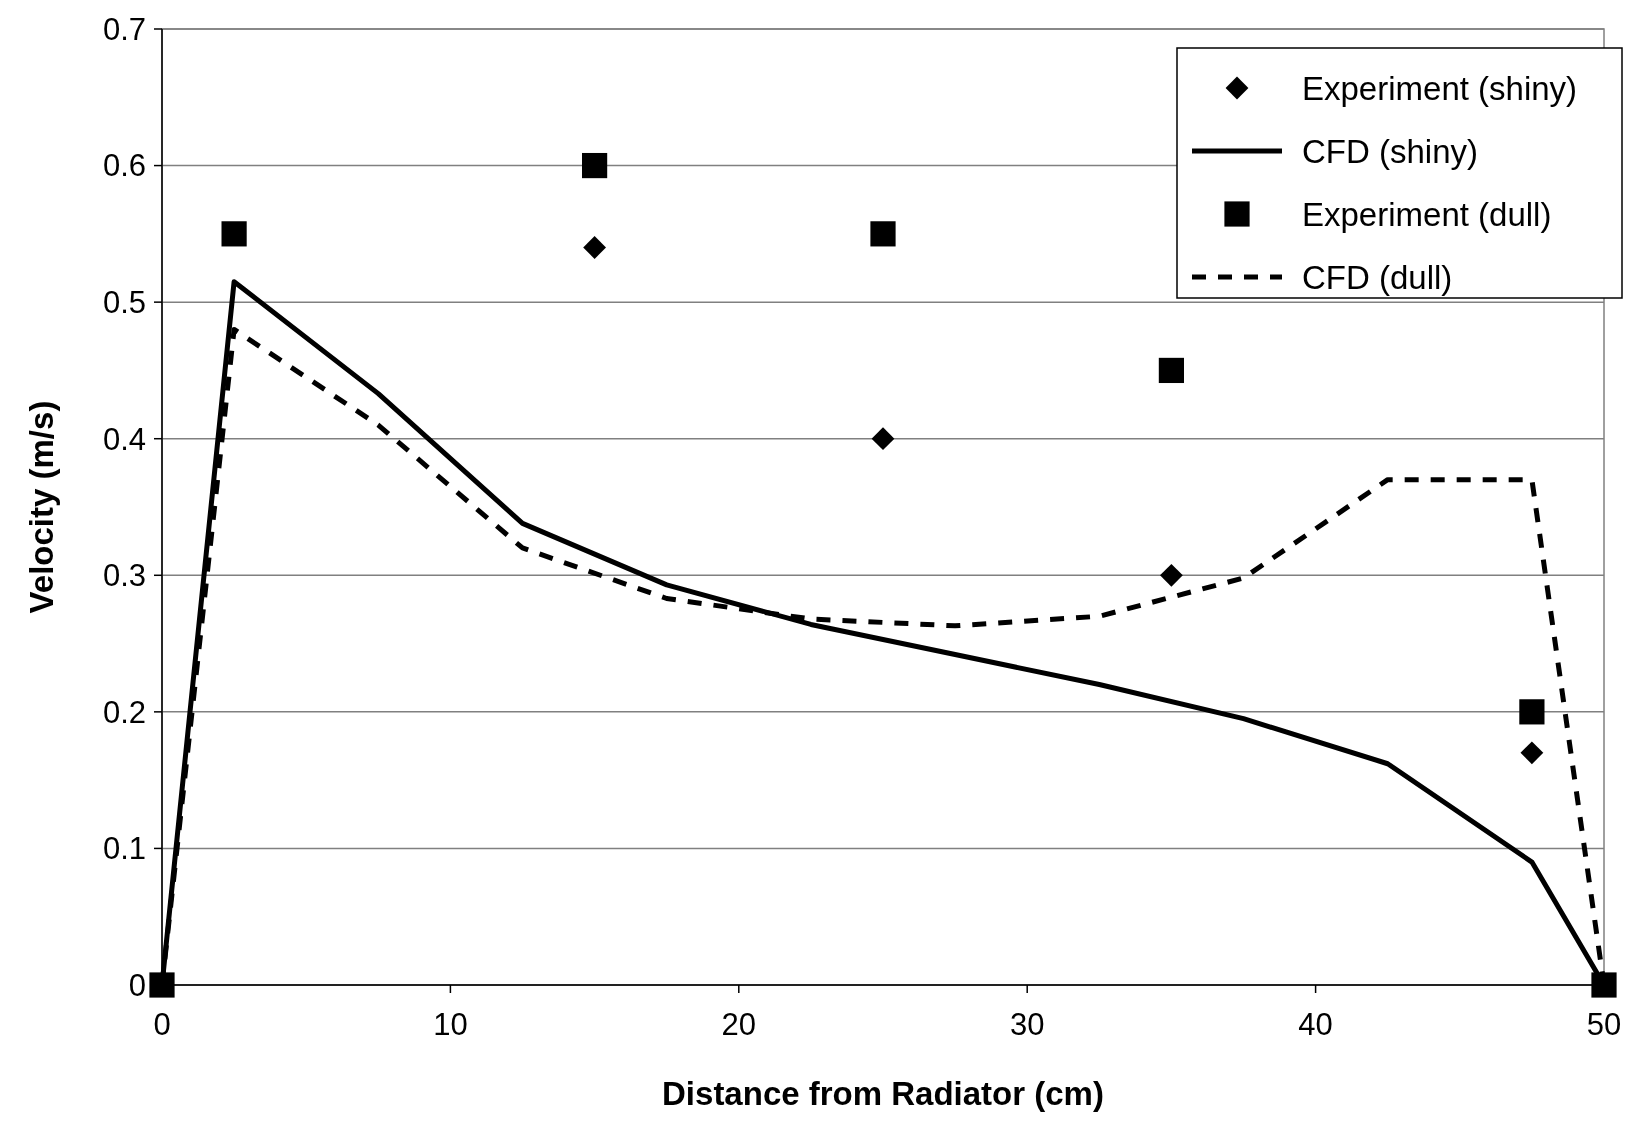 This screenshot has height=1137, width=1629. What do you see at coordinates (1427, 214) in the screenshot?
I see `legend-label: Experiment (dull)` at bounding box center [1427, 214].